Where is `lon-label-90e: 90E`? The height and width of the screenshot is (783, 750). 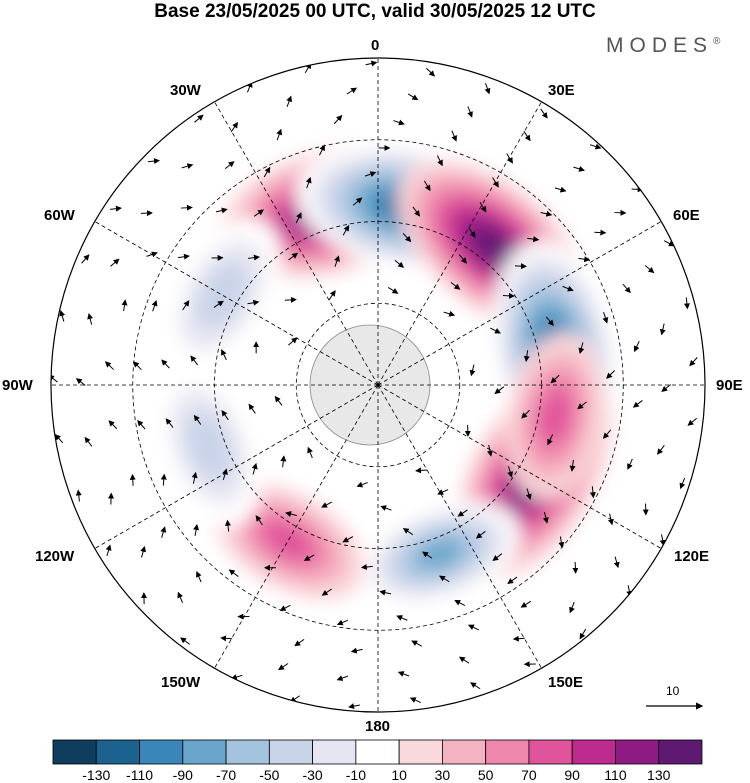 lon-label-90e: 90E is located at coordinates (729, 385).